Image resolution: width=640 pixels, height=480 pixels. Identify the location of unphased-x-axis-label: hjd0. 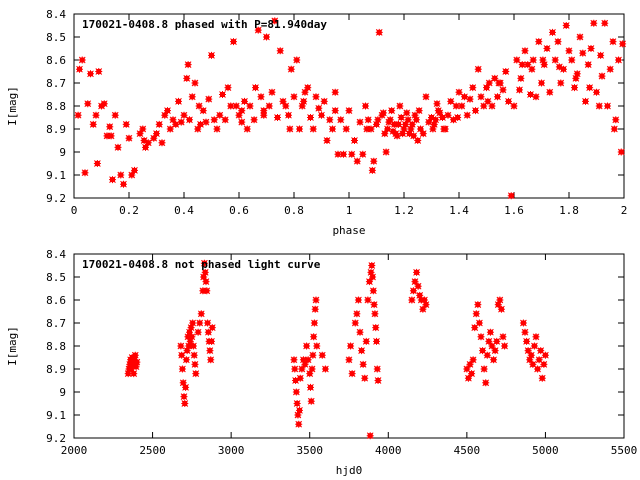
(349, 470).